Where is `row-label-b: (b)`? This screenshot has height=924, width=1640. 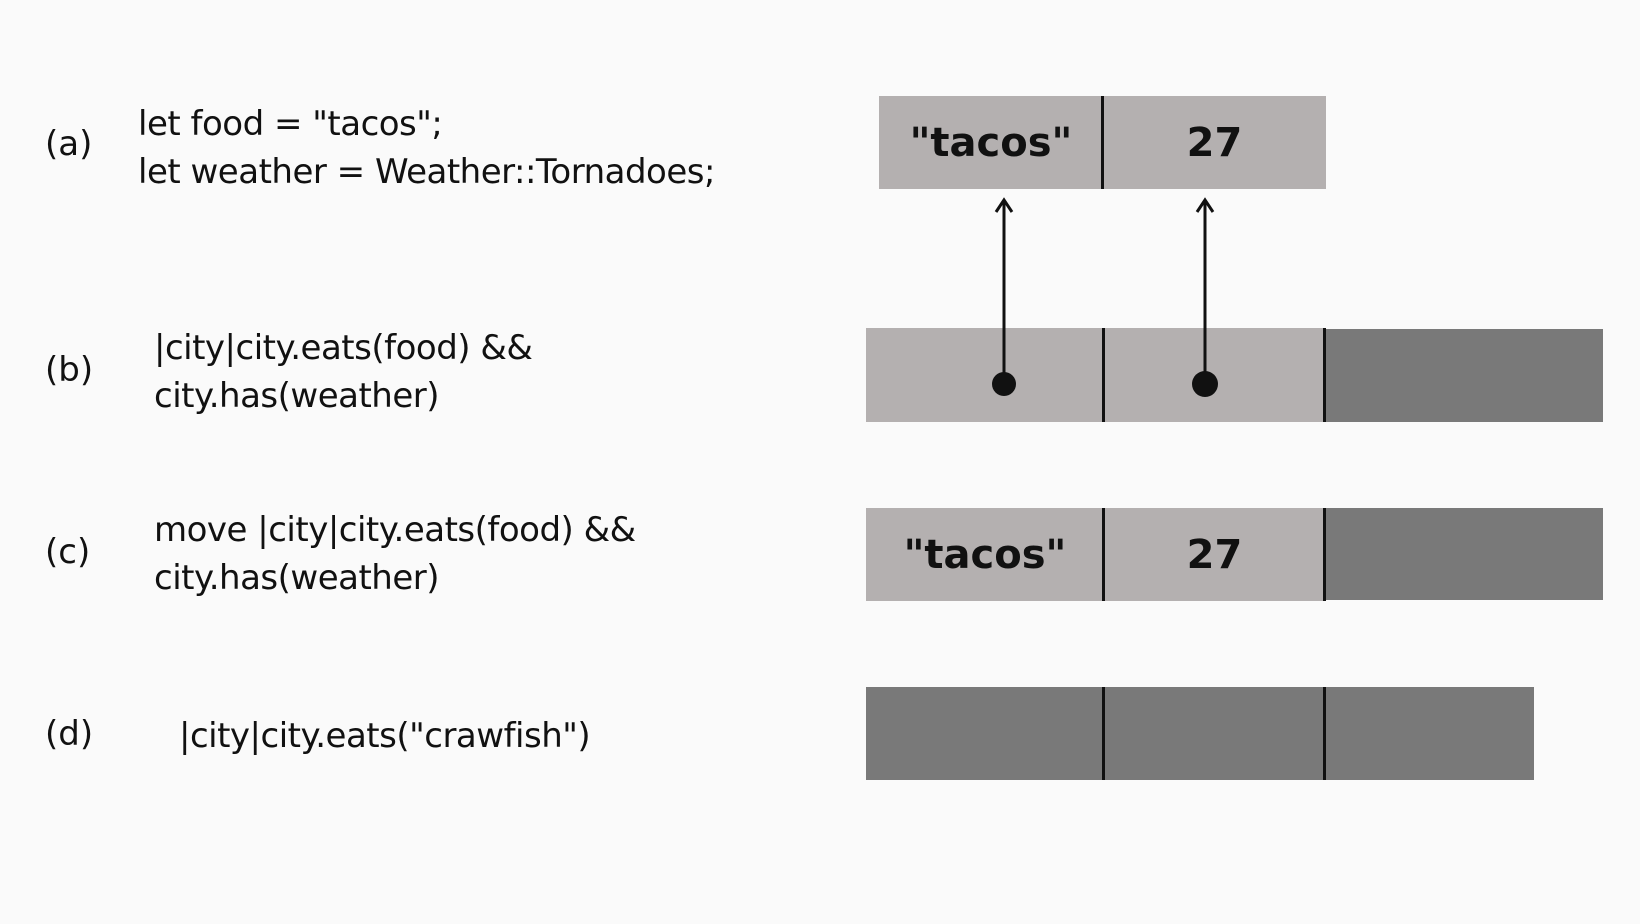
row-label-b: (b) is located at coordinates (69, 370).